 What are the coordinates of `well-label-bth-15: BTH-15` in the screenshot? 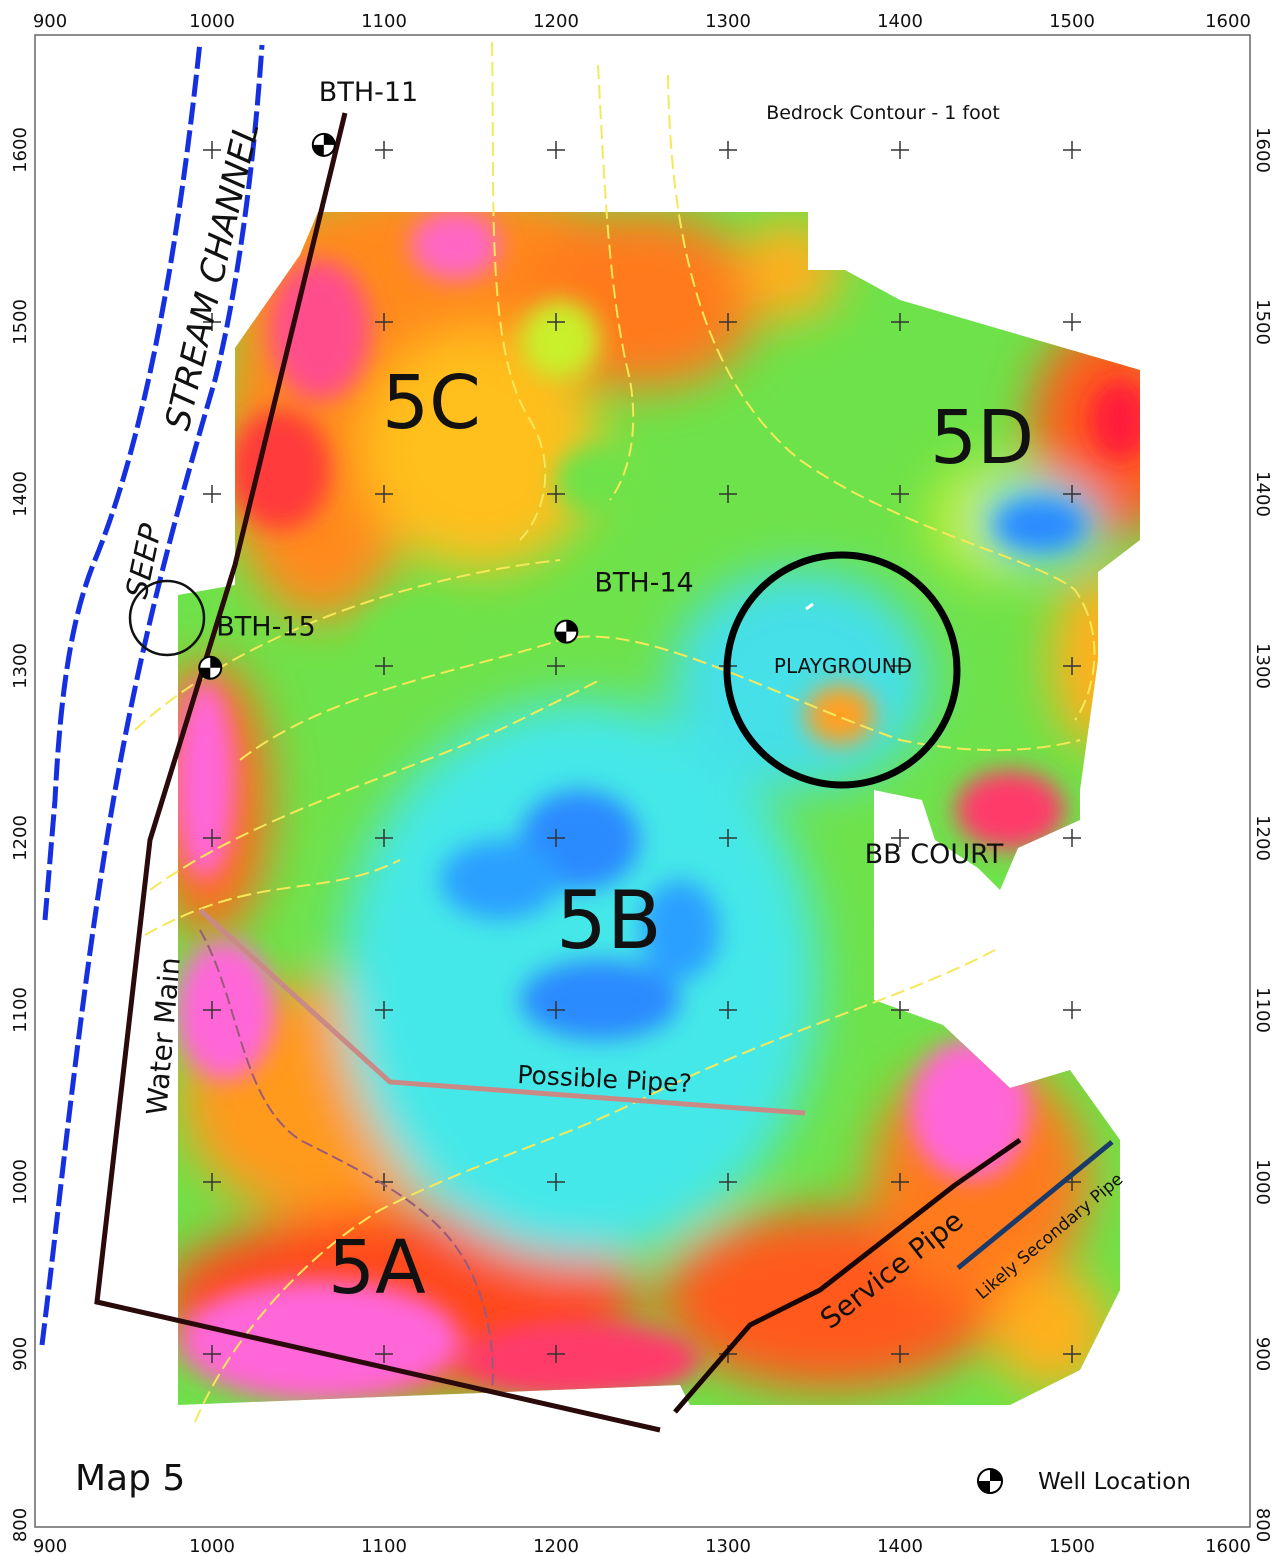 It's located at (265, 627).